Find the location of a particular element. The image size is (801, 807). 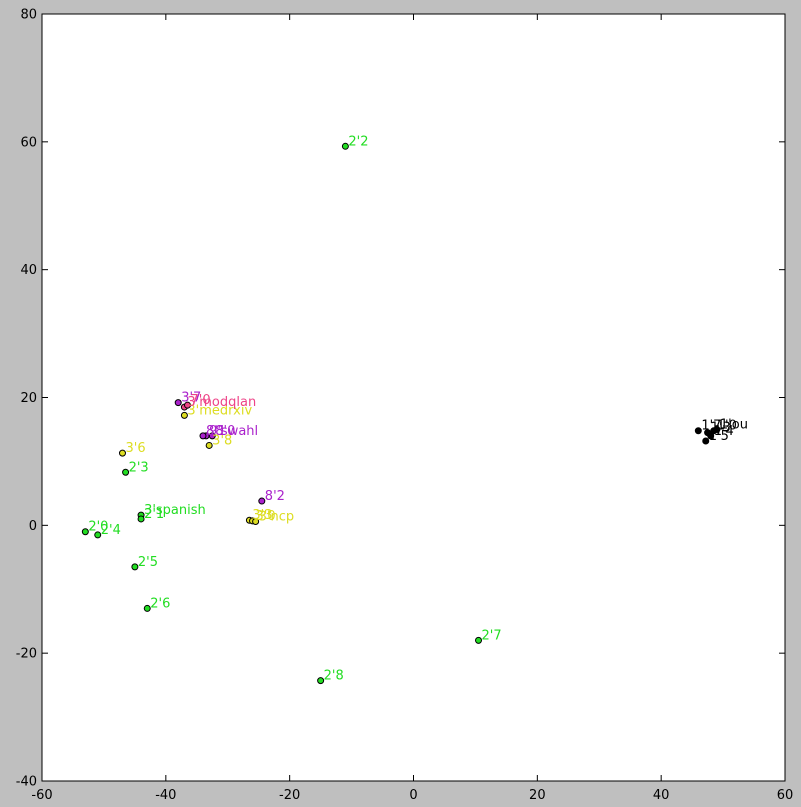

point-label: 3'7 is located at coordinates (191, 398).